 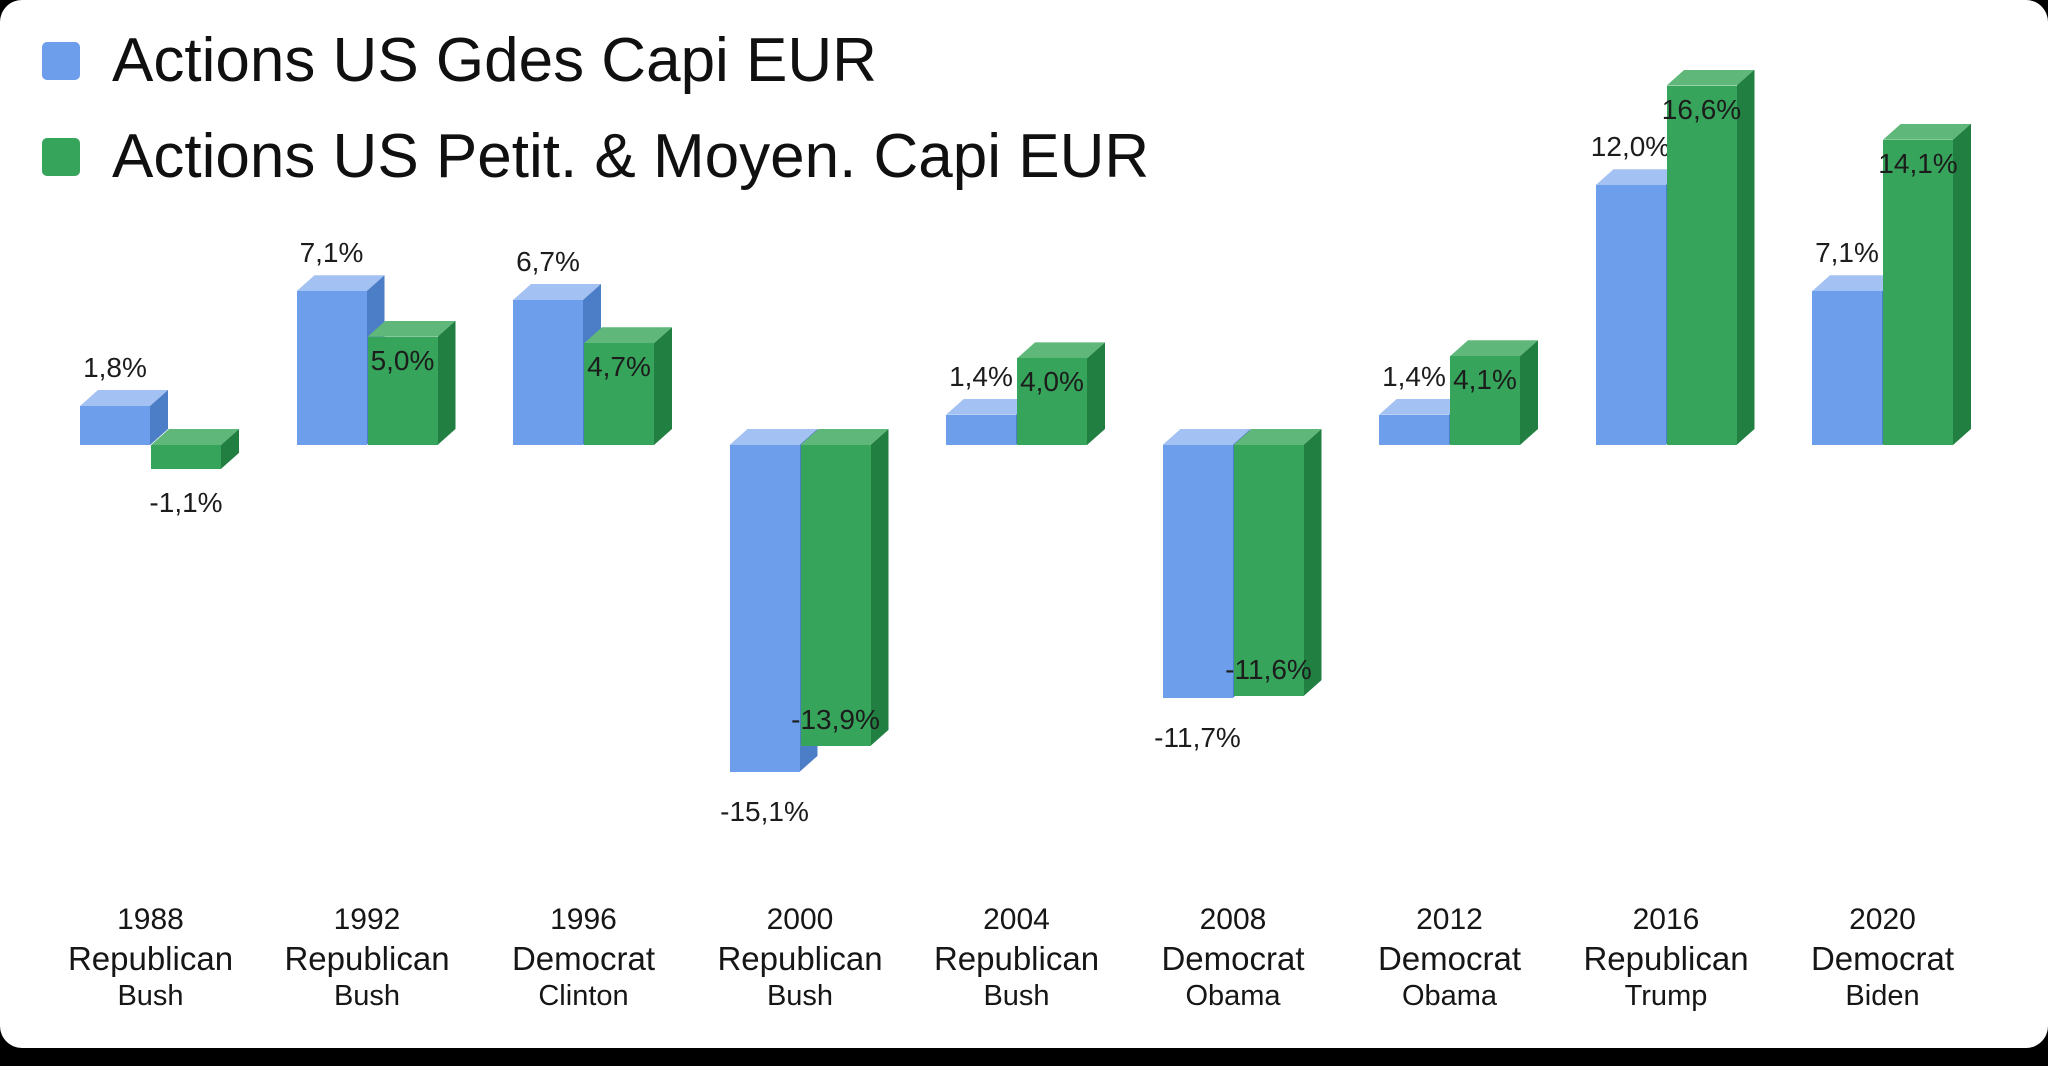 I want to click on bar-1988-large-cap-front, so click(x=115, y=425).